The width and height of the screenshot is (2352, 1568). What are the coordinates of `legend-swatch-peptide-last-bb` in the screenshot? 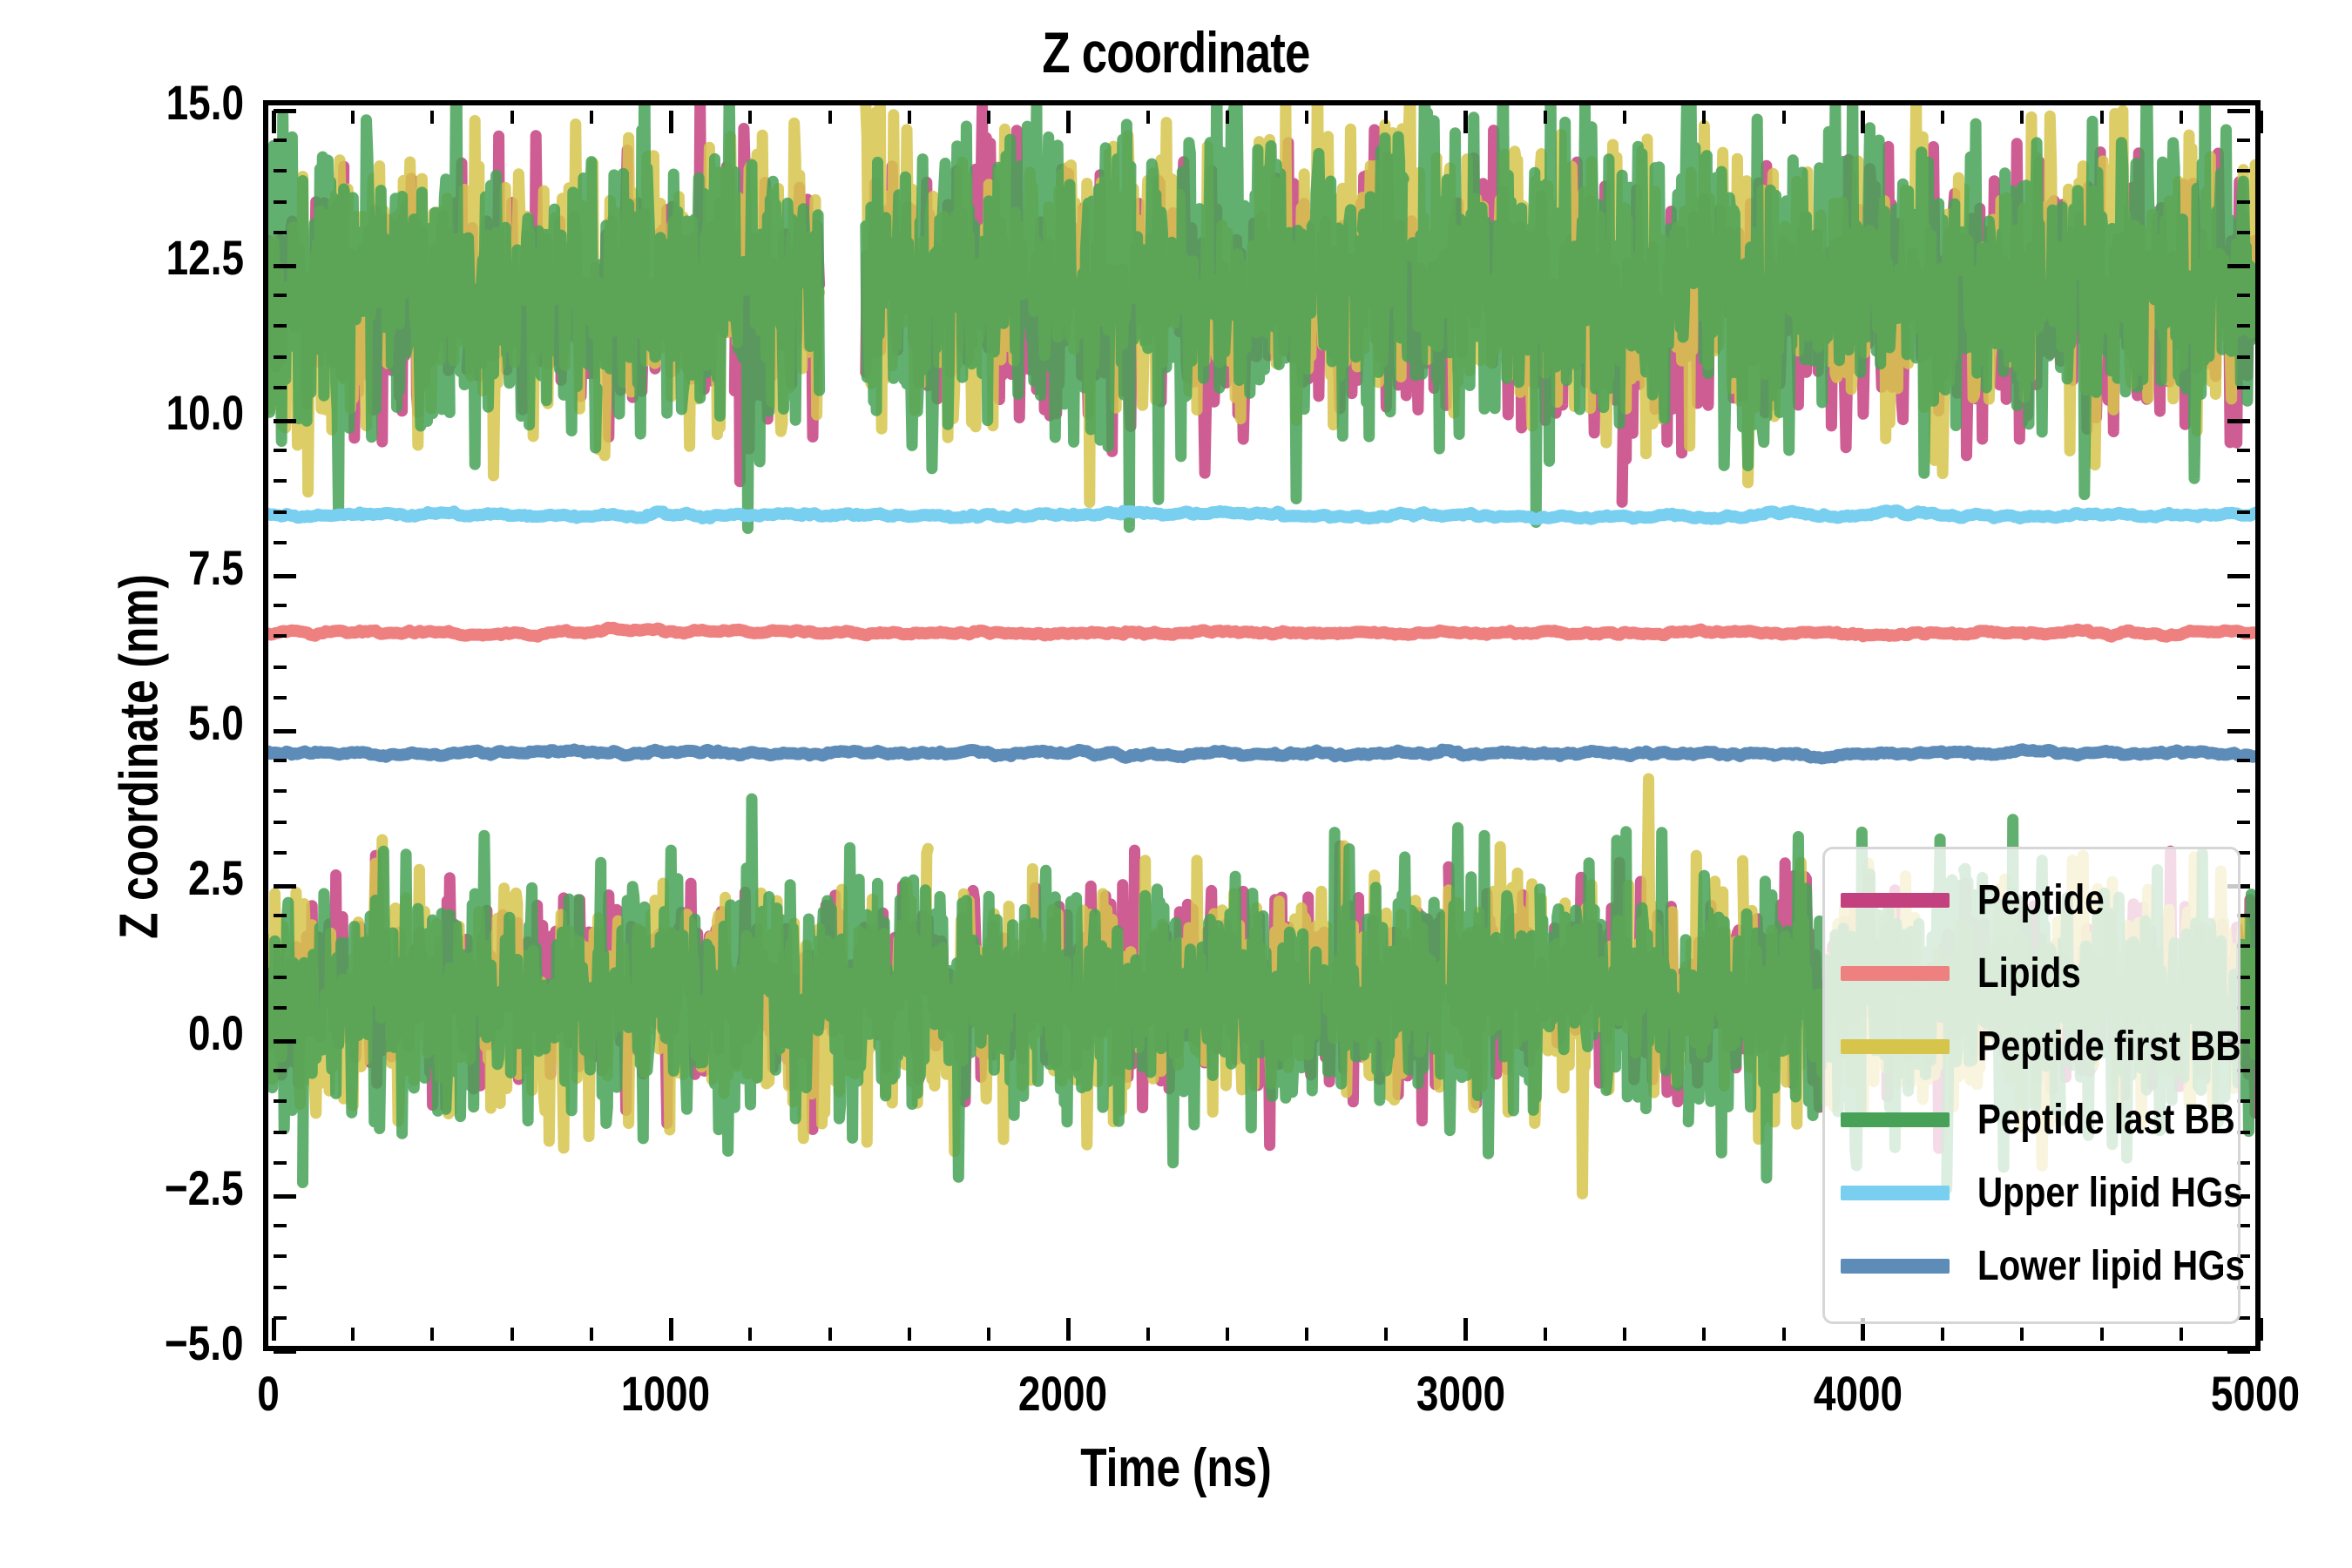 It's located at (1895, 1119).